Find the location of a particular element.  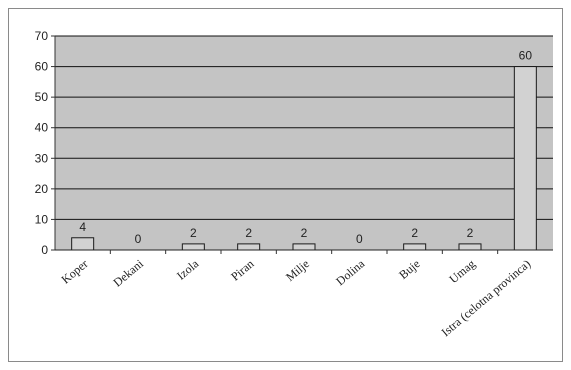

bar-buje is located at coordinates (415, 247).